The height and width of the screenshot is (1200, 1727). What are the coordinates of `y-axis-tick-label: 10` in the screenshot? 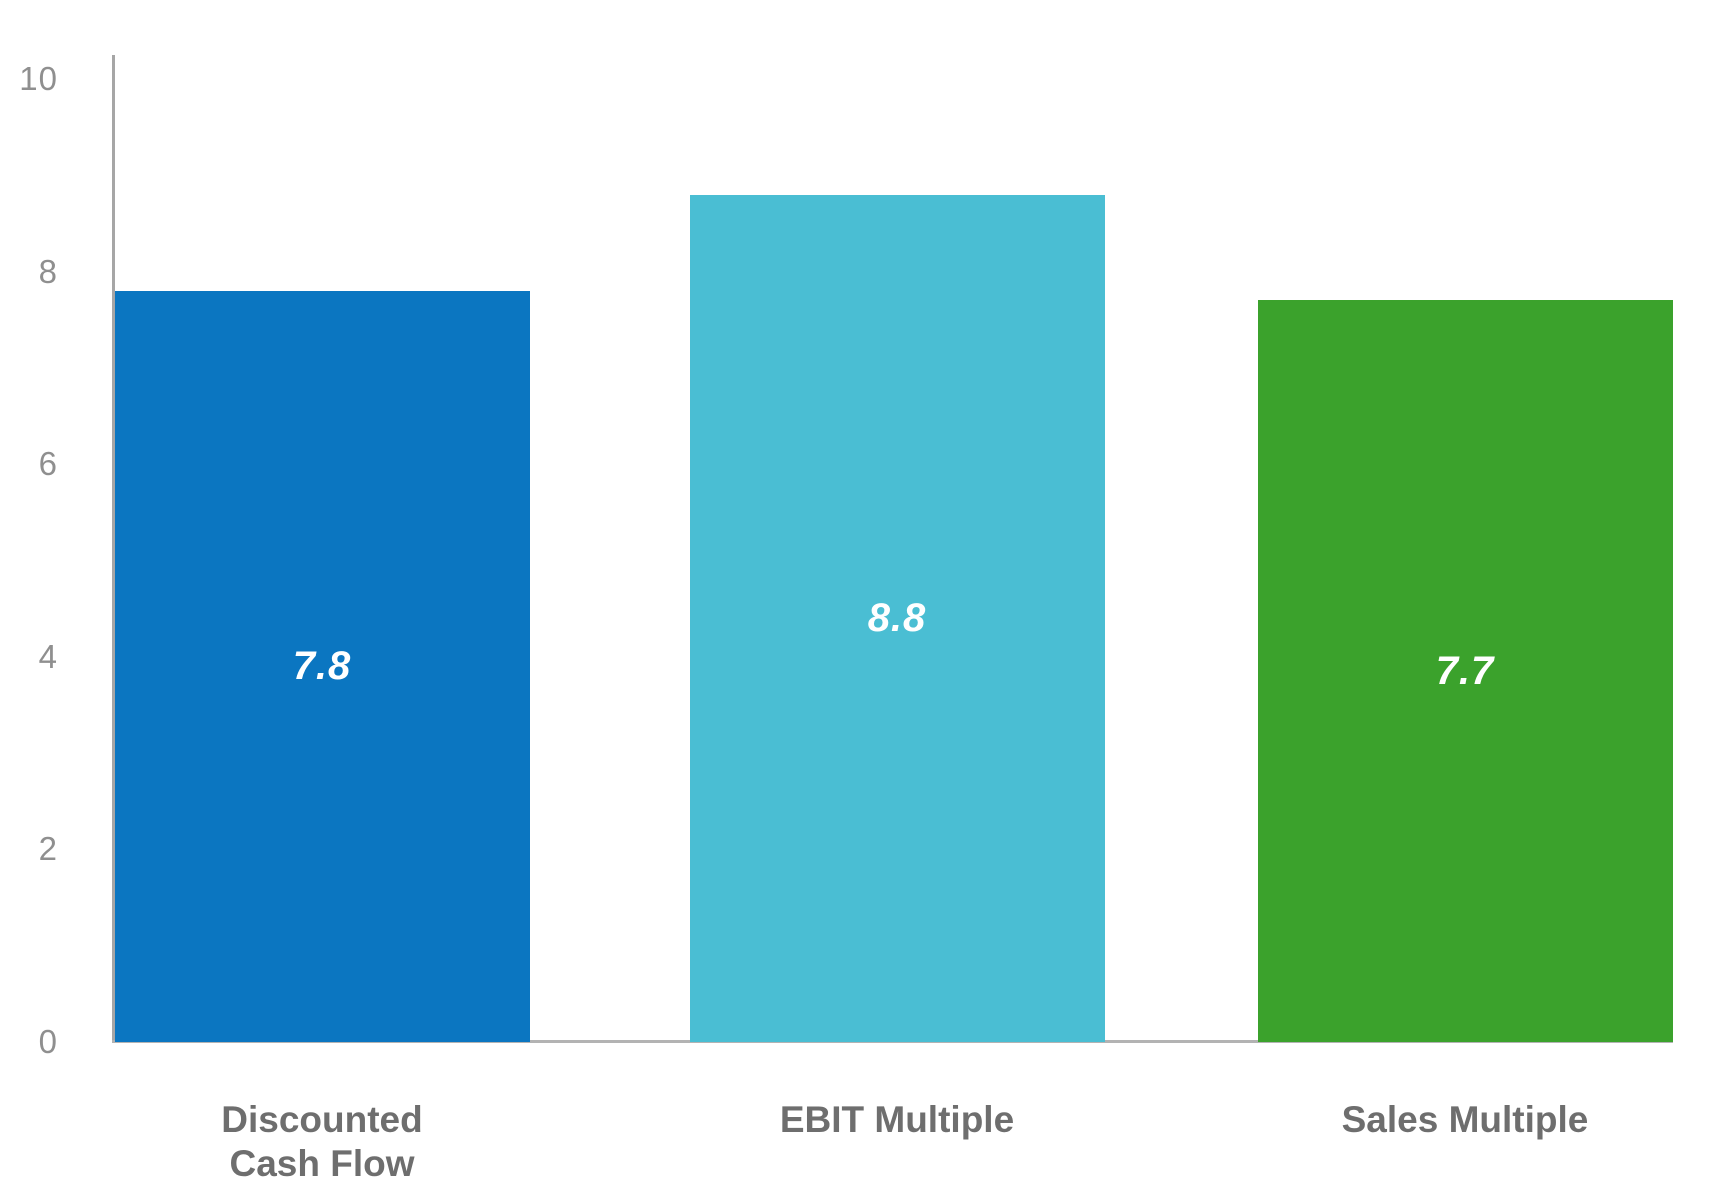 It's located at (38, 78).